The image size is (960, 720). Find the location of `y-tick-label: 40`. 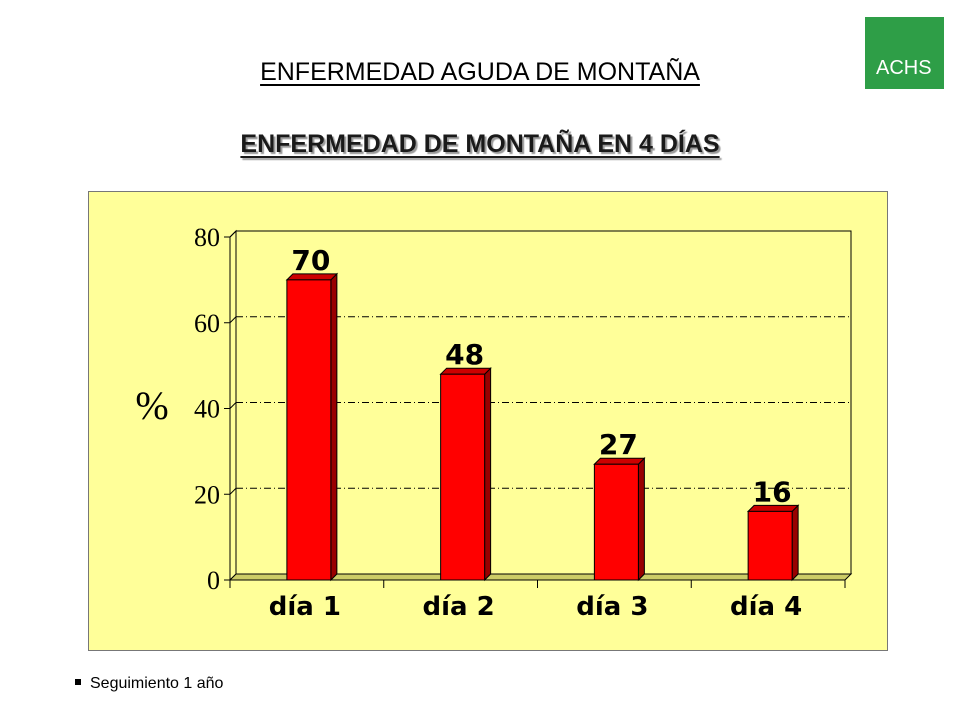

y-tick-label: 40 is located at coordinates (207, 409).